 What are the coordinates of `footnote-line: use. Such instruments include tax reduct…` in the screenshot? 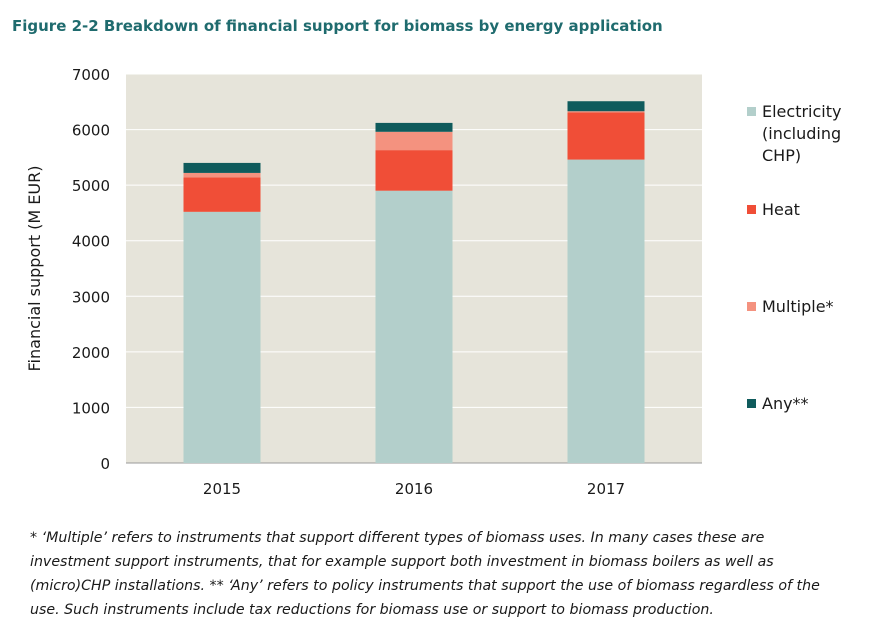 It's located at (372, 610).